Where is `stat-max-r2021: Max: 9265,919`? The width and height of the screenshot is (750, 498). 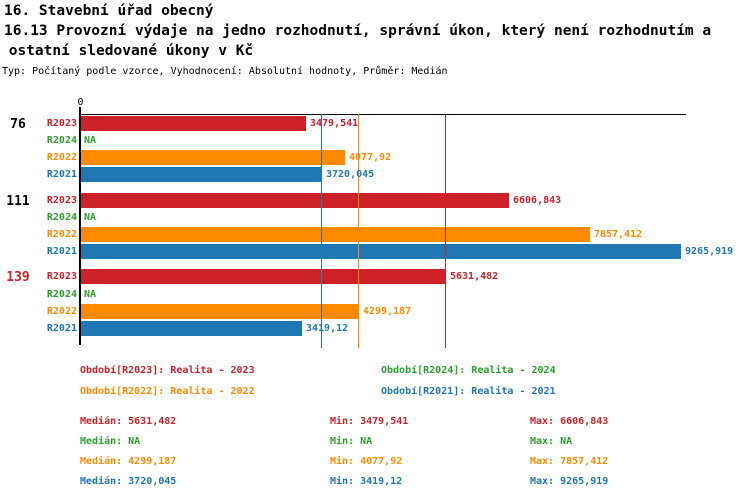 stat-max-r2021: Max: 9265,919 is located at coordinates (569, 481).